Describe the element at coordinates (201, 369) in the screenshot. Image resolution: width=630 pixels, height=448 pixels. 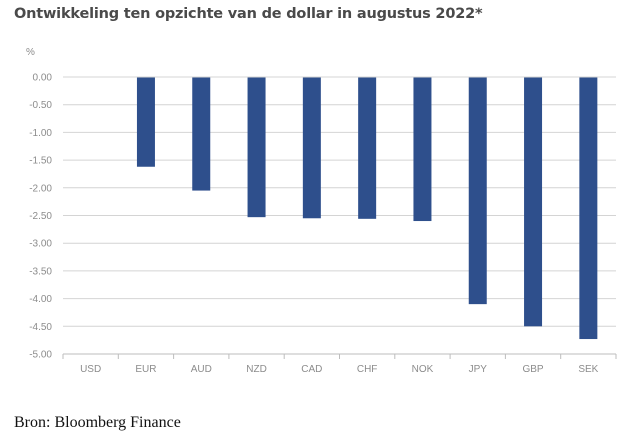
I see `x-tick-label: AUD` at that location.